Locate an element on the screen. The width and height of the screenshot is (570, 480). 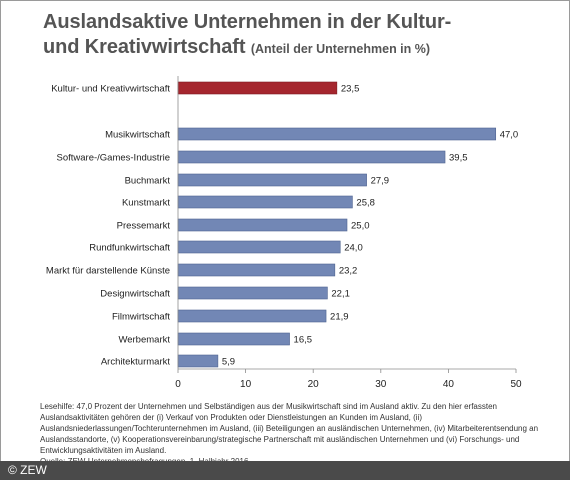
category-label: Werbemarkt is located at coordinates (144, 340).